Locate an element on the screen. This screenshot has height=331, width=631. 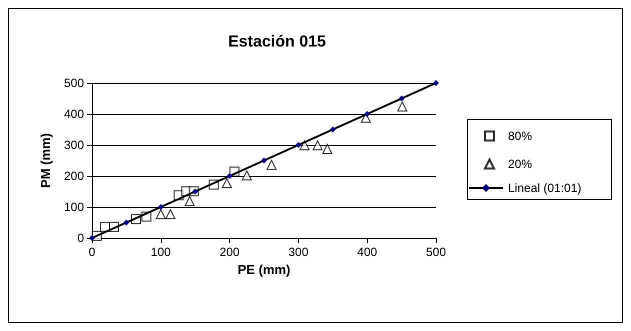
x-tick-label: 500 is located at coordinates (436, 252).